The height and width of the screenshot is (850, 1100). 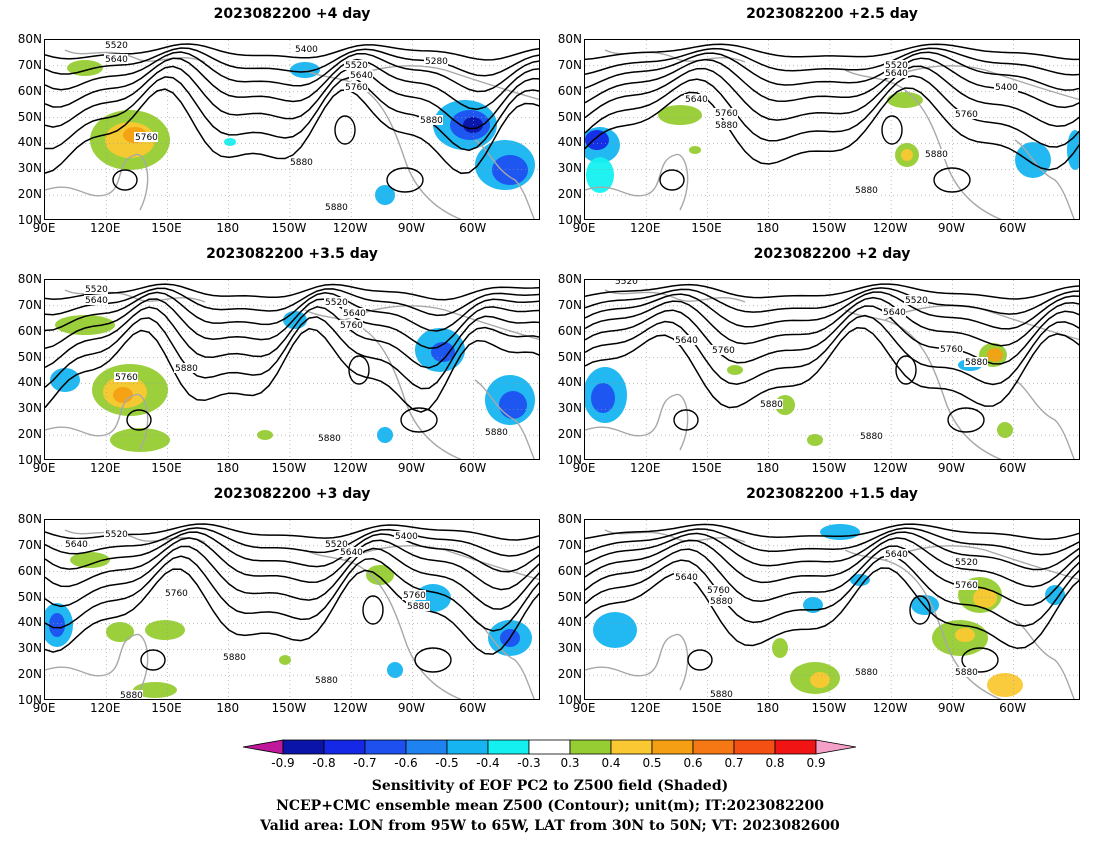 What do you see at coordinates (29, 304) in the screenshot?
I see `lat-tick-label: 70N` at bounding box center [29, 304].